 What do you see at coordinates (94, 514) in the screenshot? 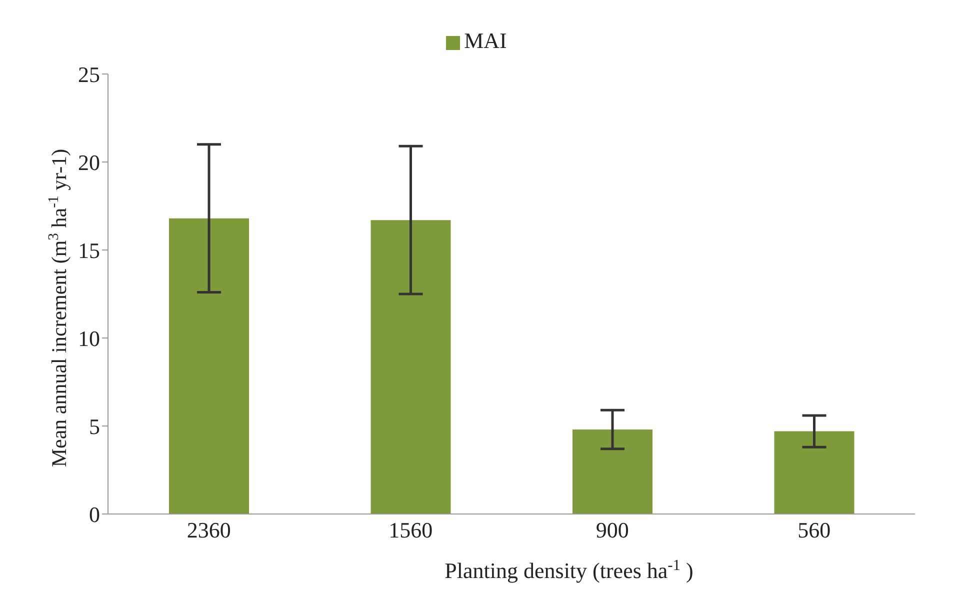
I see `y-tick-label: 0` at bounding box center [94, 514].